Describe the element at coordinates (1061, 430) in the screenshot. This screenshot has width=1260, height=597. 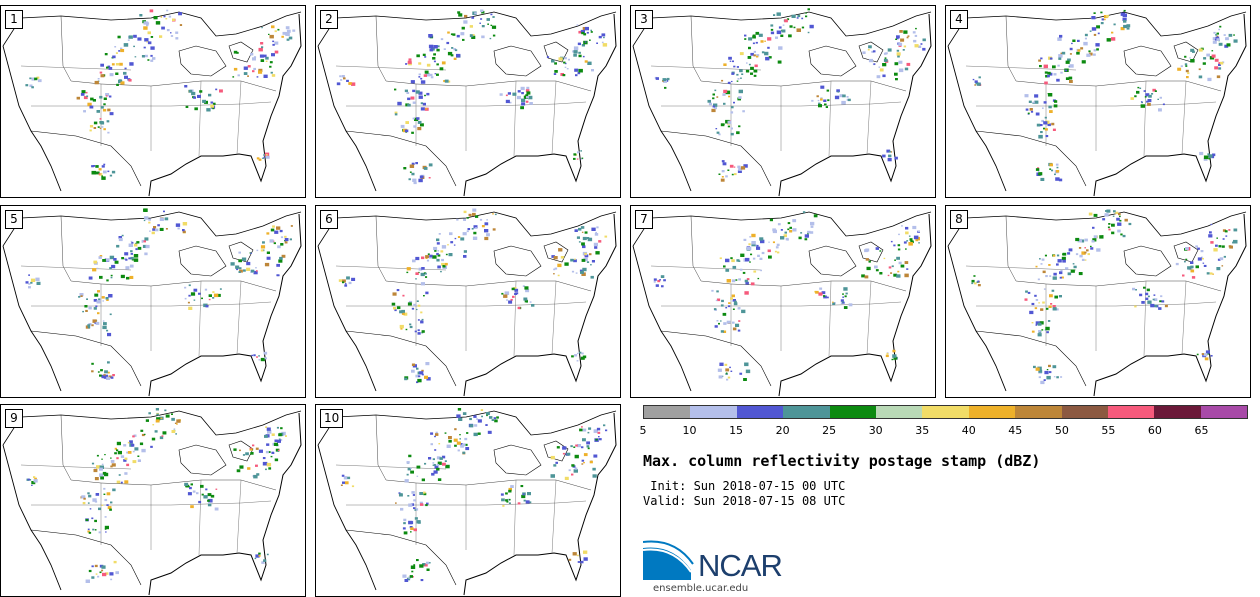
I see `colorbar-tick-label: 50` at that location.